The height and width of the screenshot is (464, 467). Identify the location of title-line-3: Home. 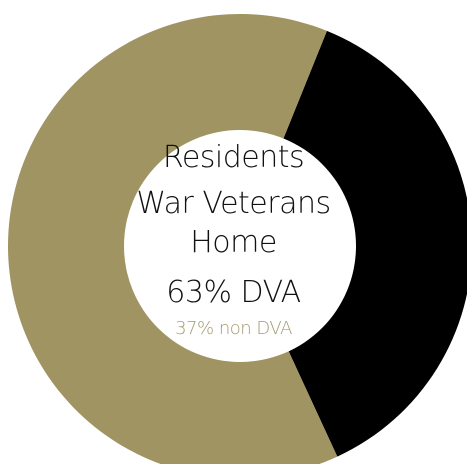
(233, 242).